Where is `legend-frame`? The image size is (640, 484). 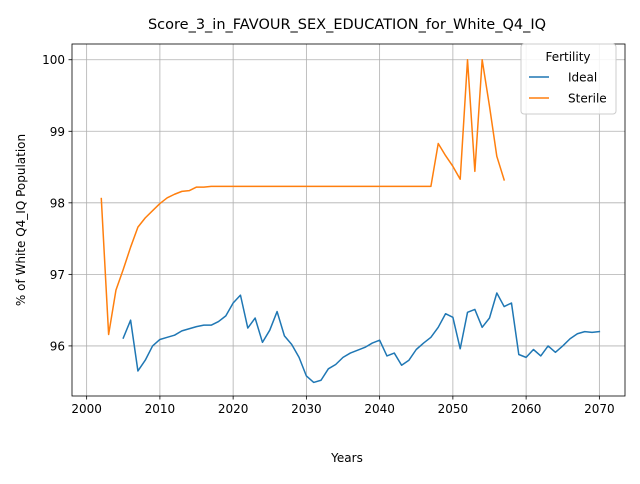
legend-frame is located at coordinates (568, 79).